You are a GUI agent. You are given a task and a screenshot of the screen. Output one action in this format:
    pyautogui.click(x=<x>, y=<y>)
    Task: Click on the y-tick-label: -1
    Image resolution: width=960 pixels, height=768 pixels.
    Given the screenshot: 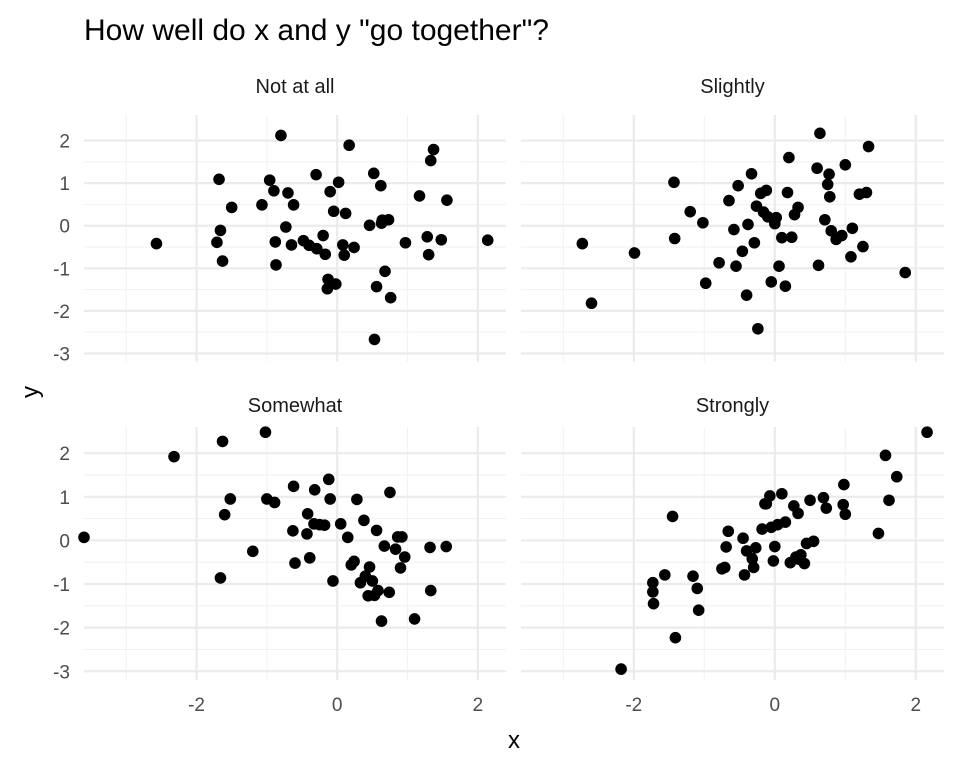 What is the action you would take?
    pyautogui.click(x=61, y=585)
    